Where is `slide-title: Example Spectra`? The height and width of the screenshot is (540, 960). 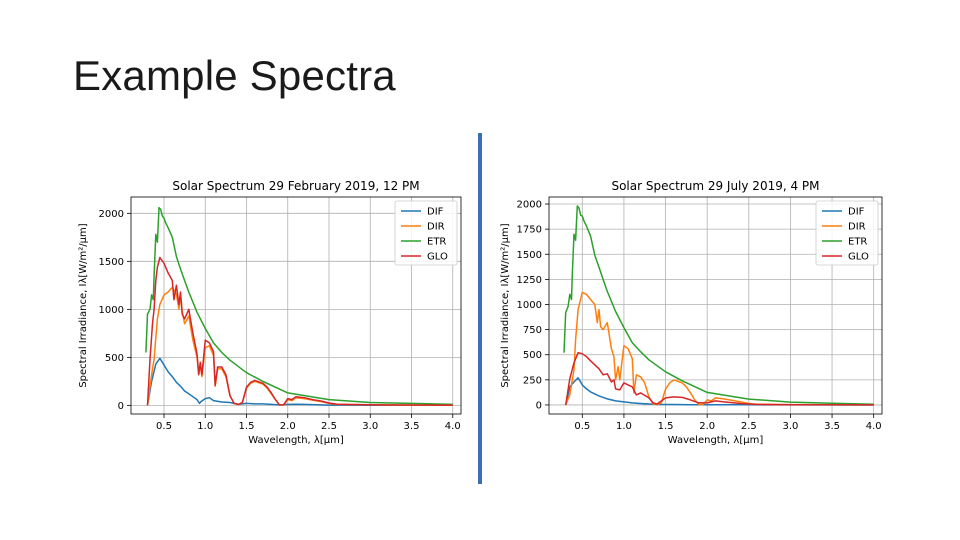 slide-title: Example Spectra is located at coordinates (234, 75).